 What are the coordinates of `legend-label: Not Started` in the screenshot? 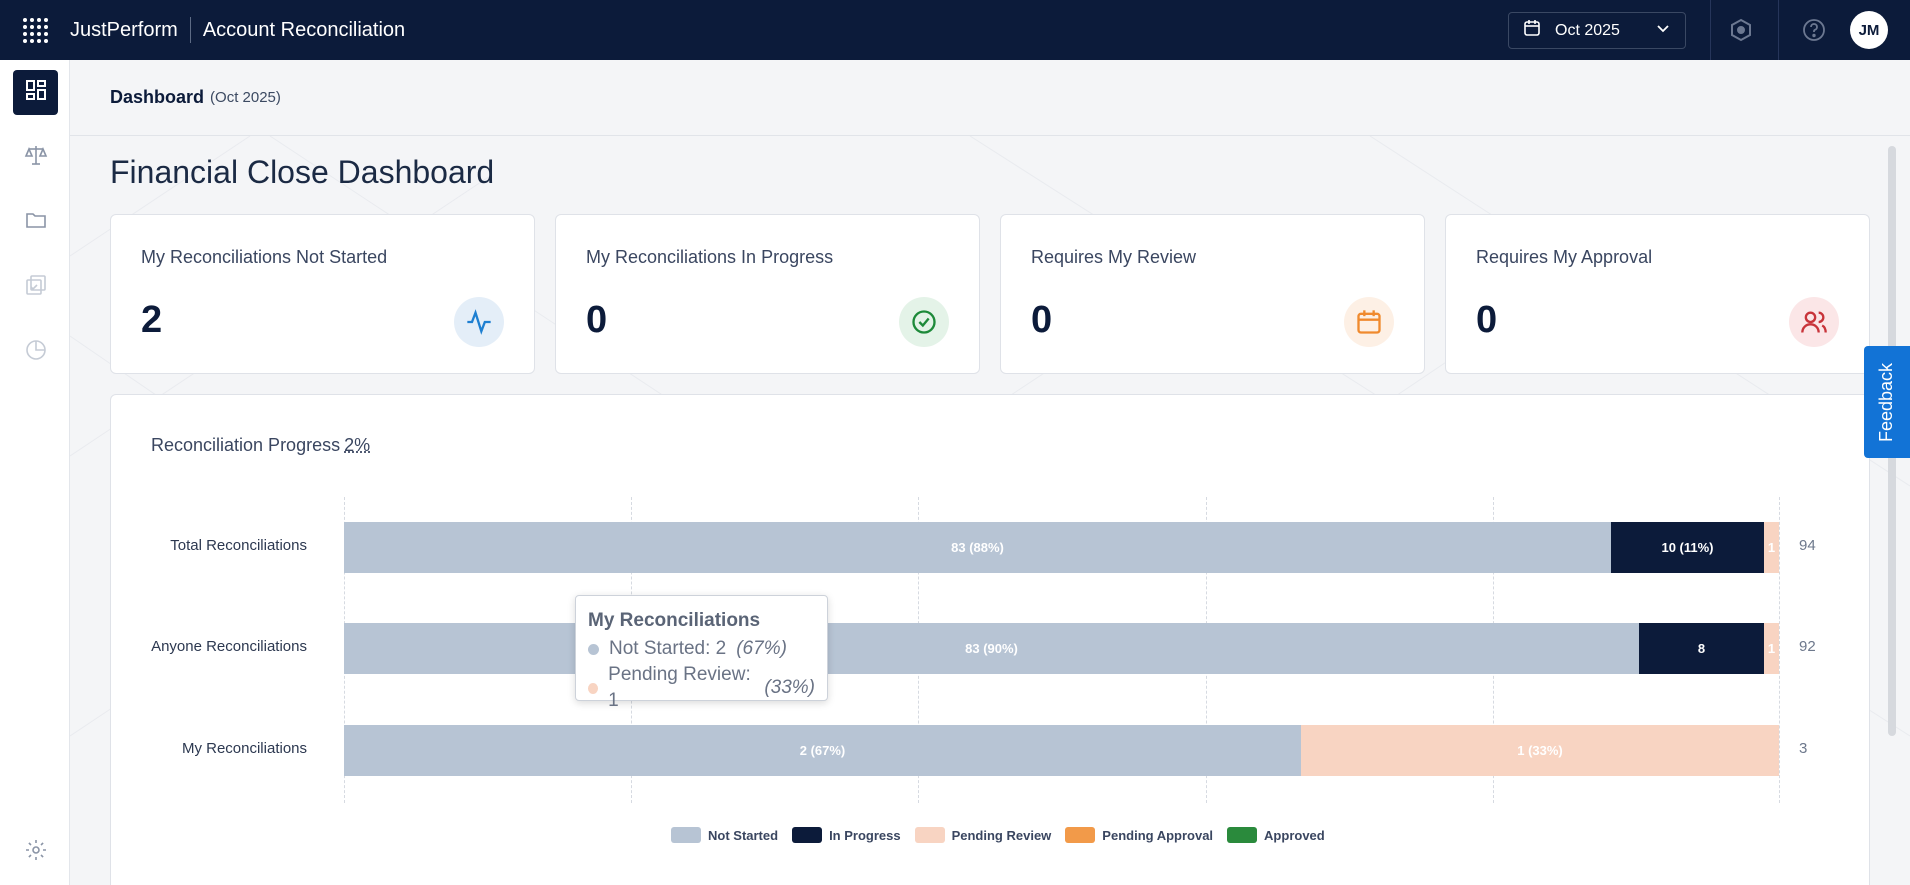 It's located at (743, 835).